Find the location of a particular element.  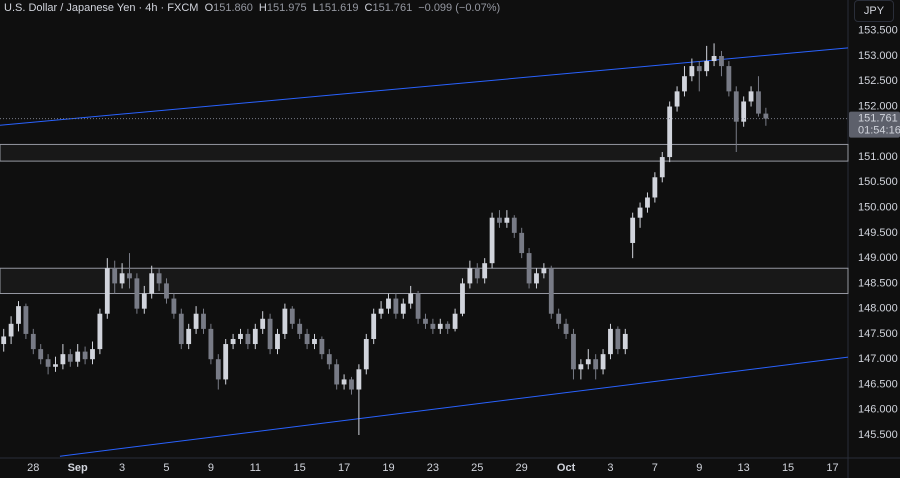

y-tick-label: 149.000 is located at coordinates (878, 258).